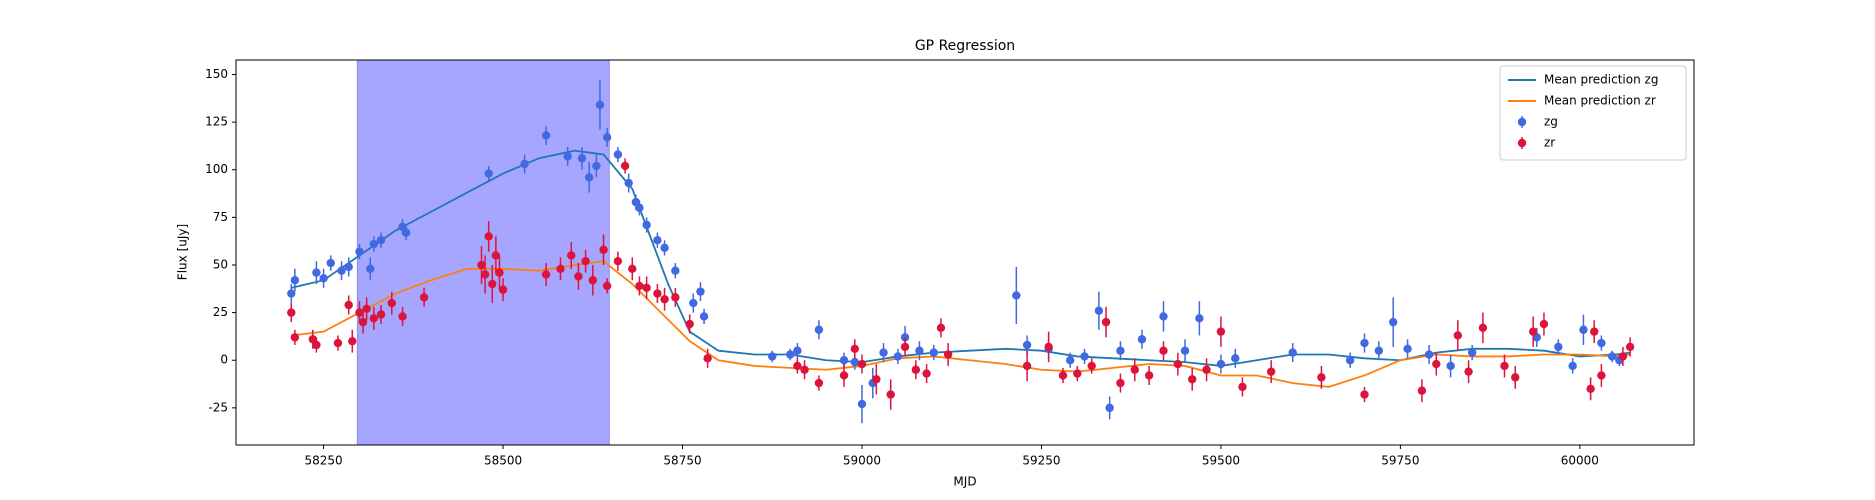 This screenshot has width=1875, height=500. I want to click on x-tick-label: 59000, so click(862, 461).